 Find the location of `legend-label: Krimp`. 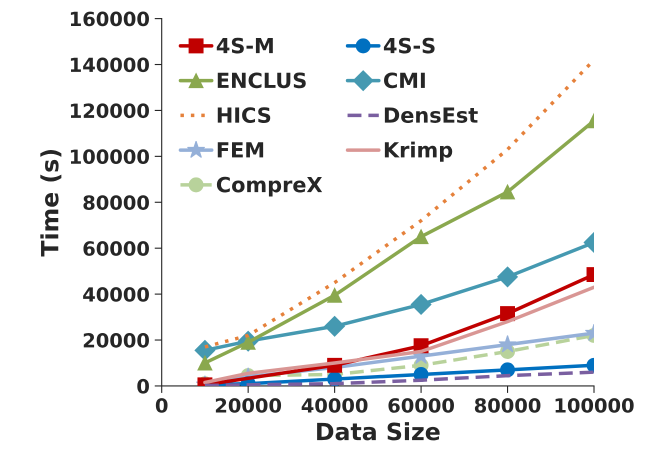

legend-label: Krimp is located at coordinates (418, 152).